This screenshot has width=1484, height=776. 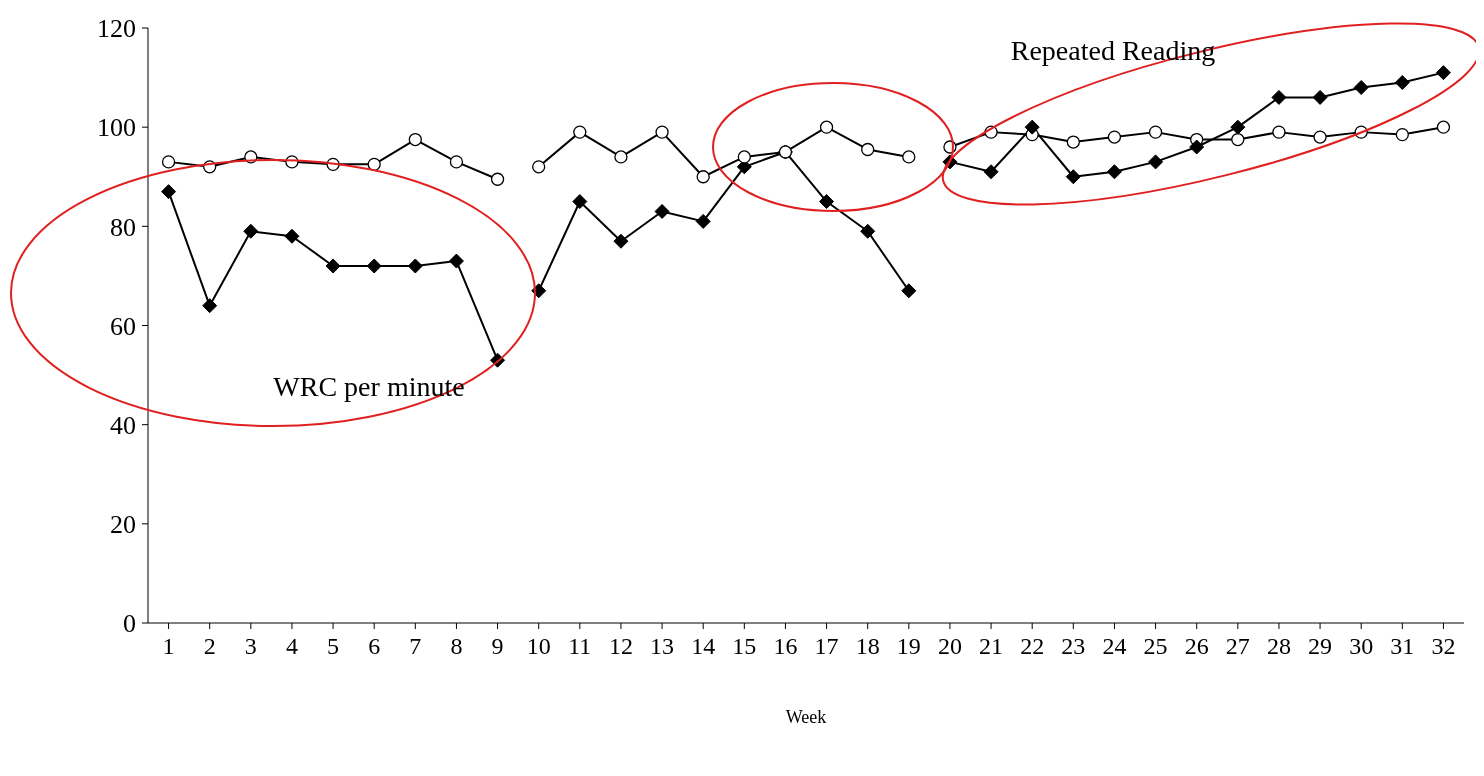 What do you see at coordinates (1196, 646) in the screenshot?
I see `x-tick-label: 26` at bounding box center [1196, 646].